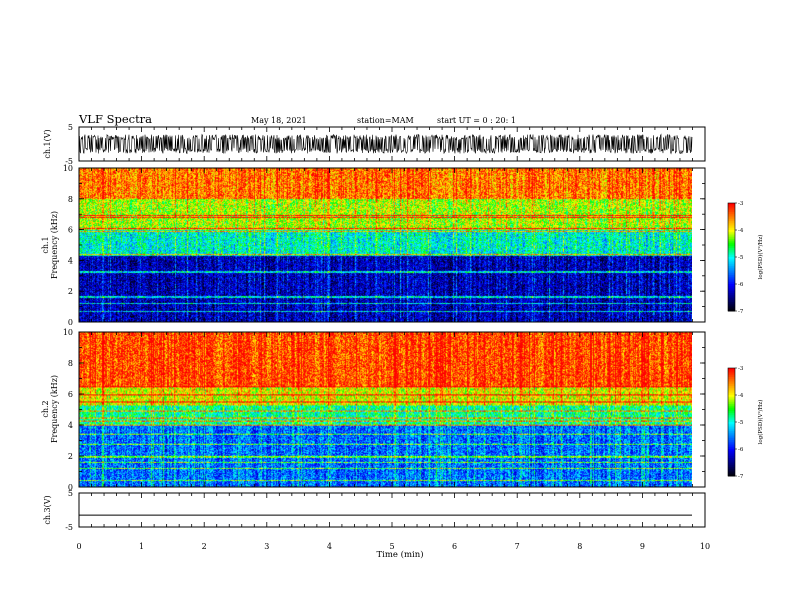 The height and width of the screenshot is (616, 792). Describe the element at coordinates (70, 291) in the screenshot. I see `y-tick-label: 2` at that location.